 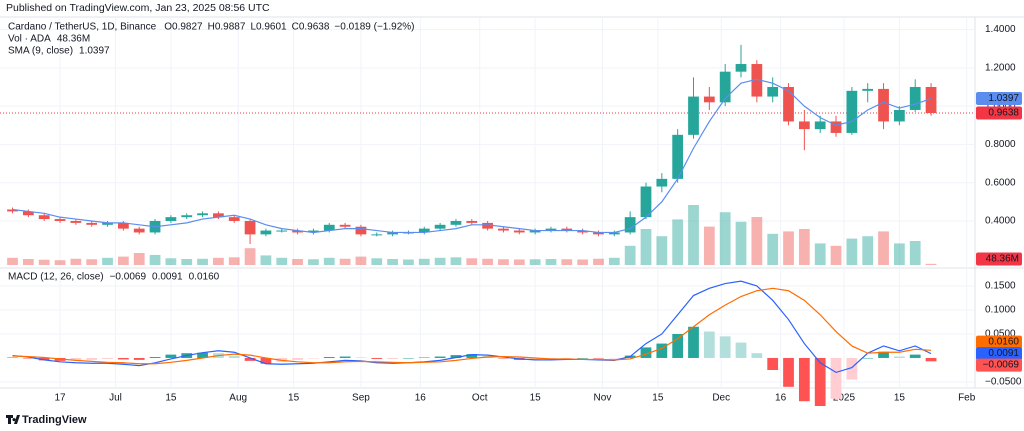 What do you see at coordinates (94, 51) in the screenshot?
I see `legend-text: 1.0397` at bounding box center [94, 51].